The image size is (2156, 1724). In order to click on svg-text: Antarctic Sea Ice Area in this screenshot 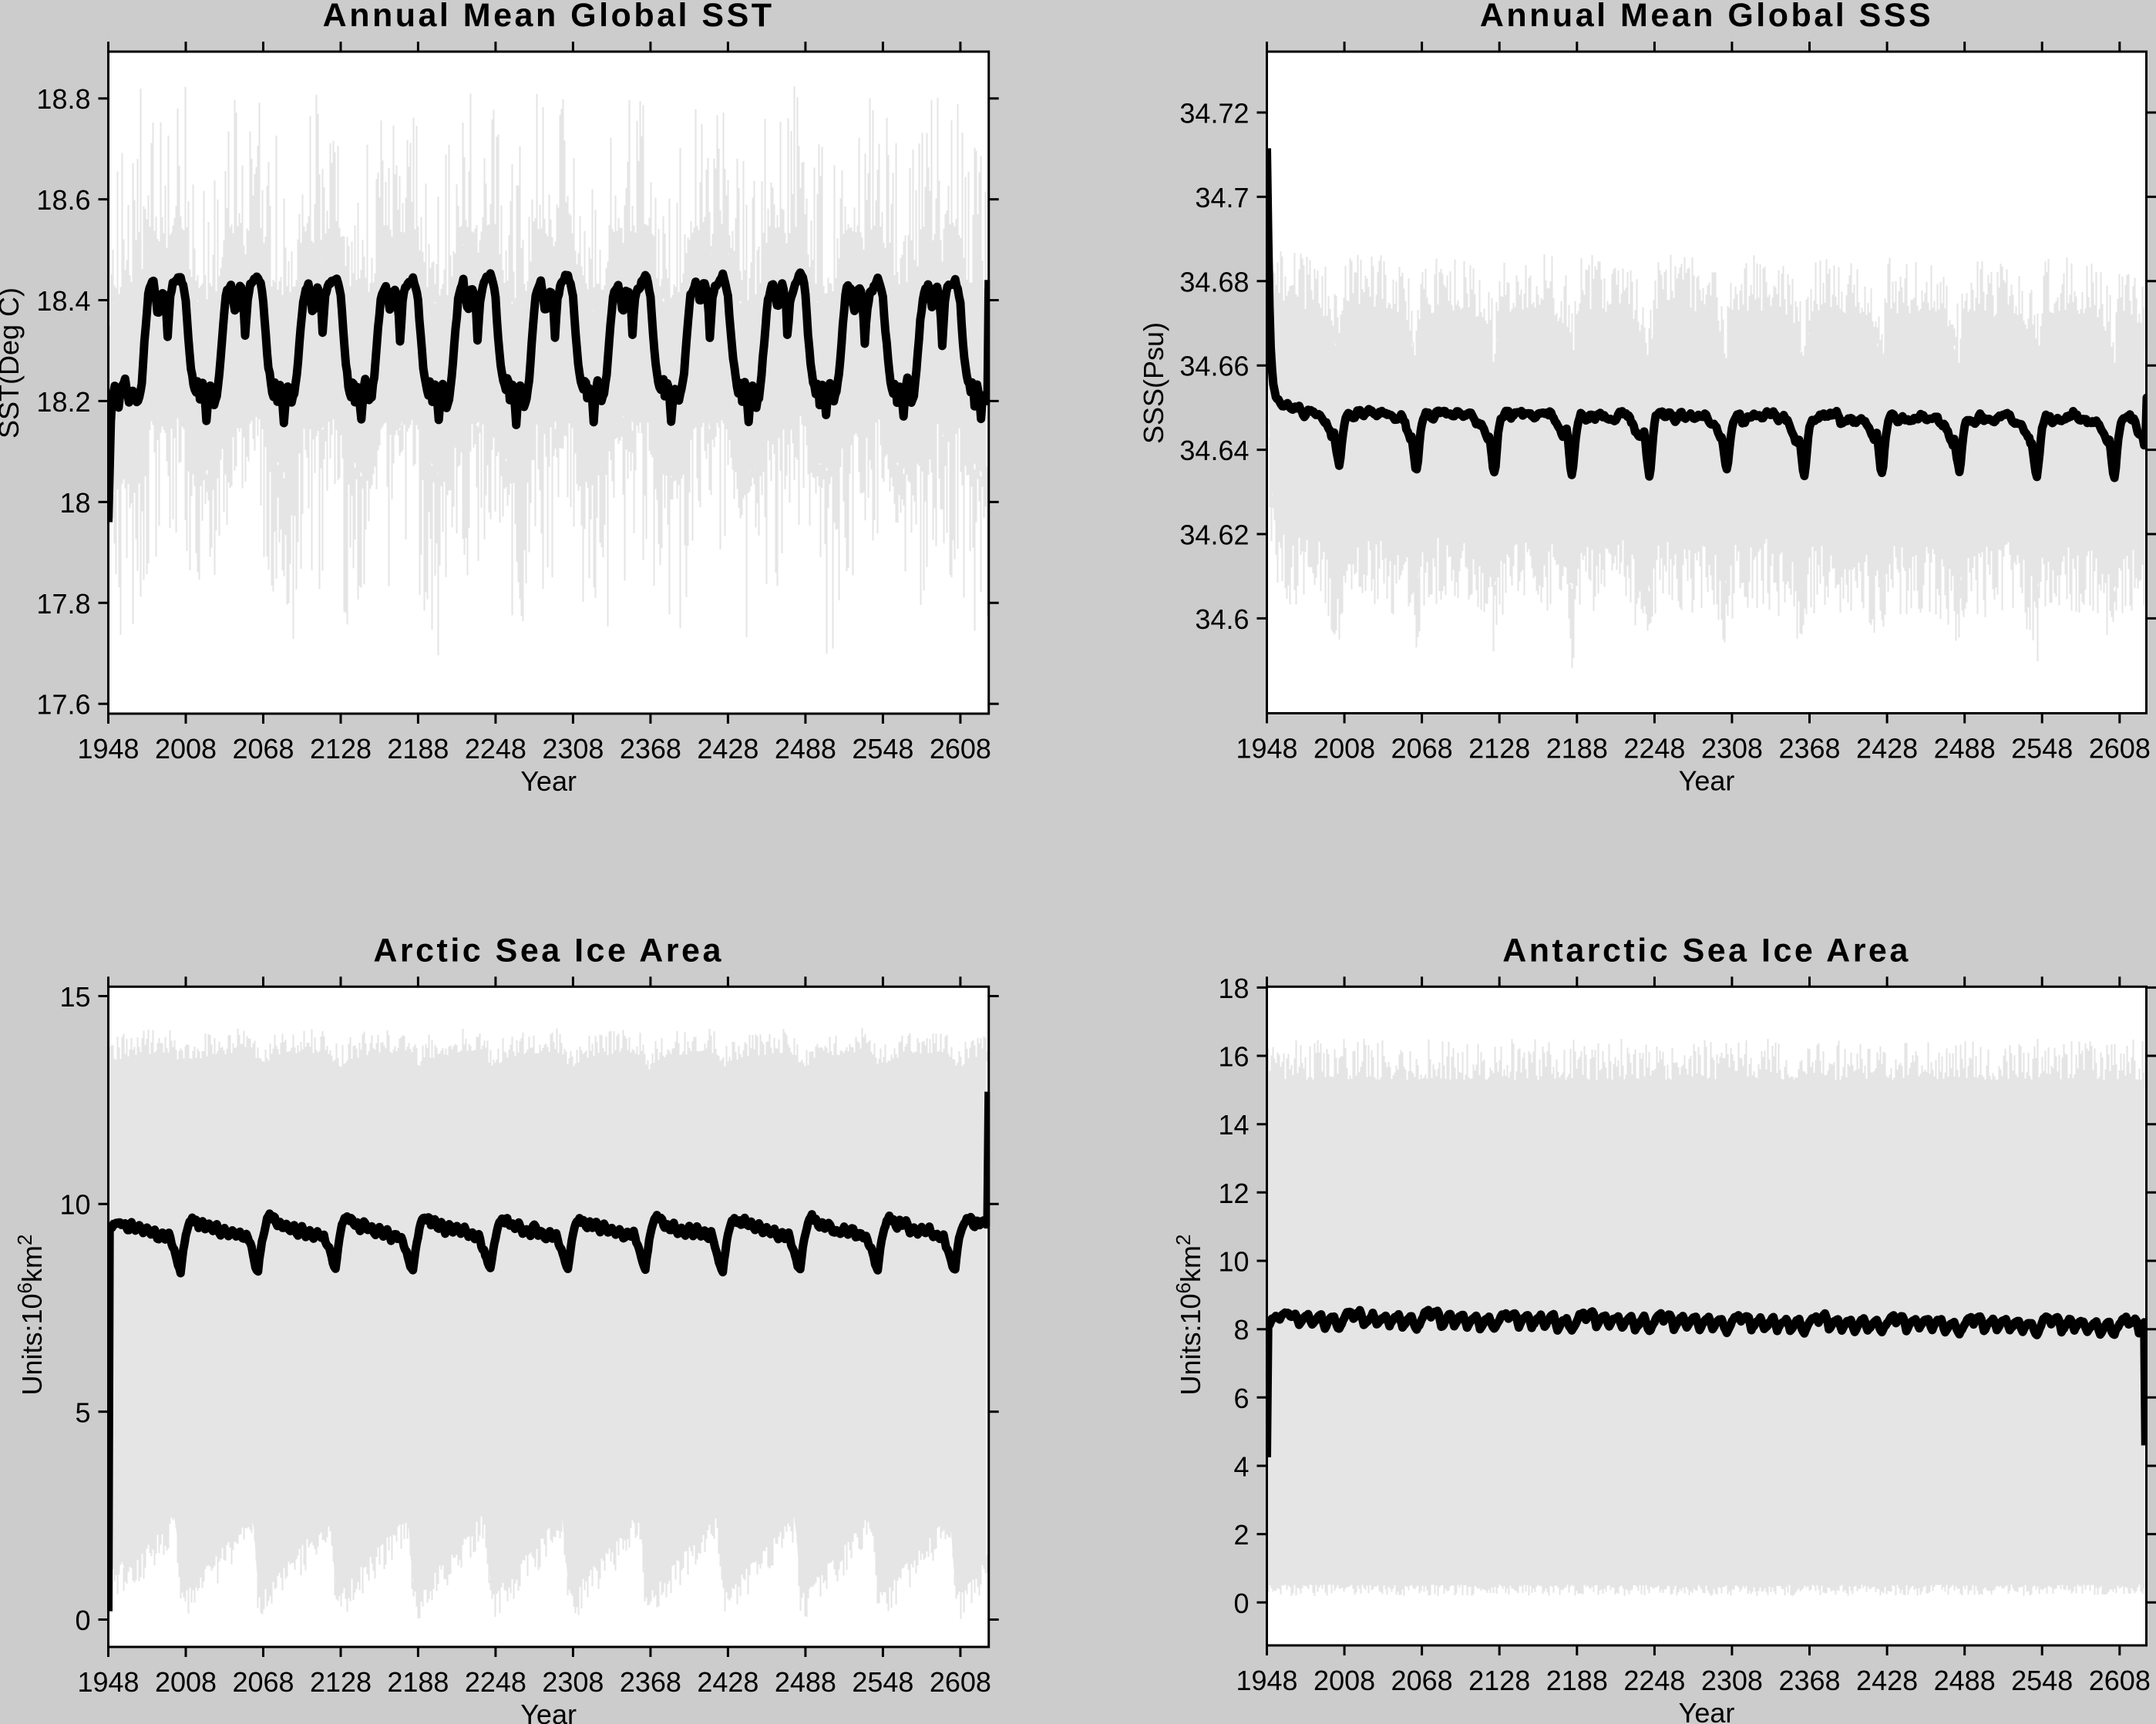, I will do `click(1707, 950)`.